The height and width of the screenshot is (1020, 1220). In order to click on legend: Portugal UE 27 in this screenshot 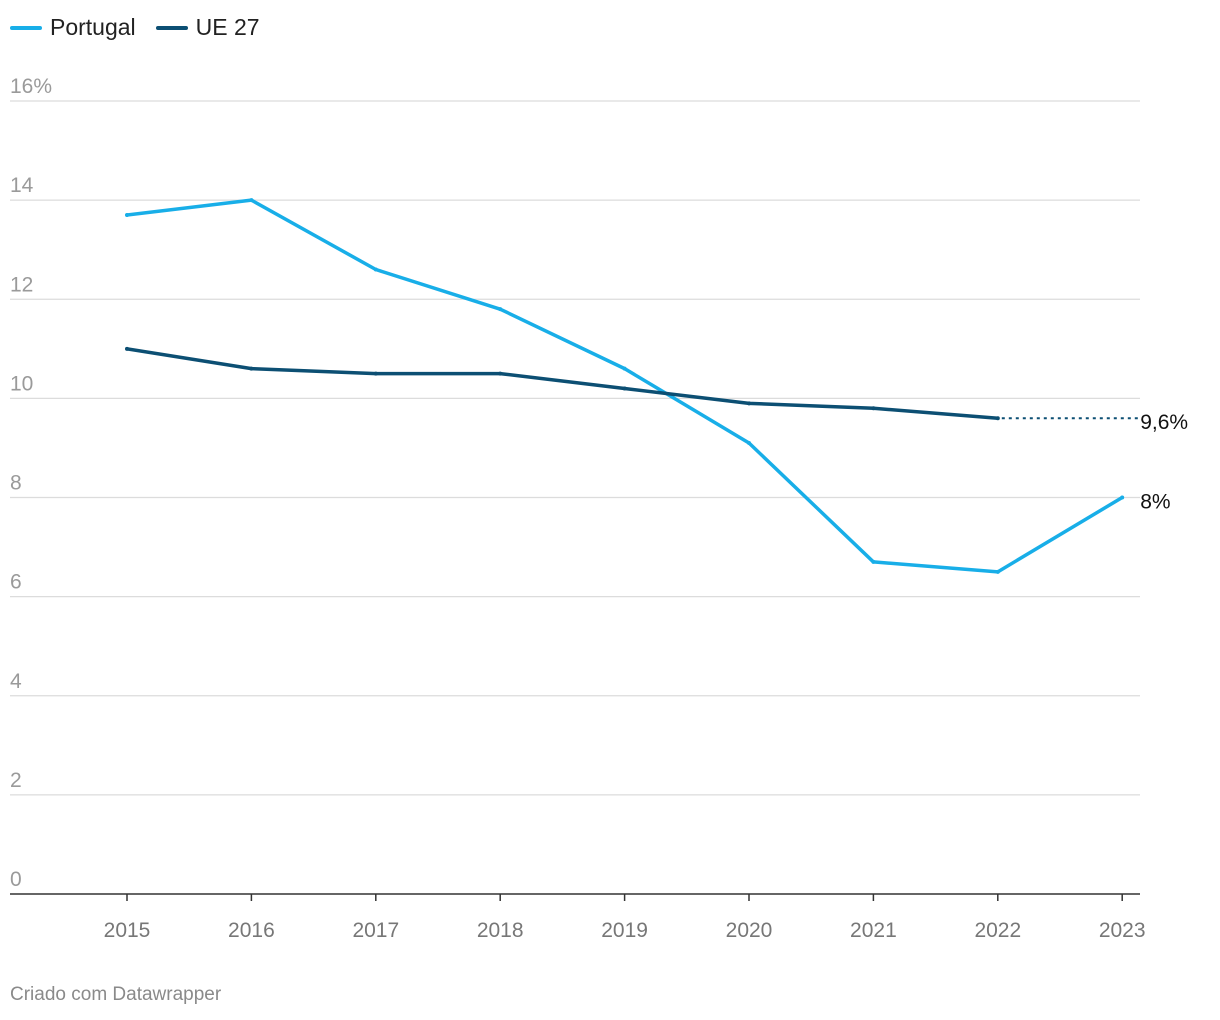, I will do `click(135, 27)`.